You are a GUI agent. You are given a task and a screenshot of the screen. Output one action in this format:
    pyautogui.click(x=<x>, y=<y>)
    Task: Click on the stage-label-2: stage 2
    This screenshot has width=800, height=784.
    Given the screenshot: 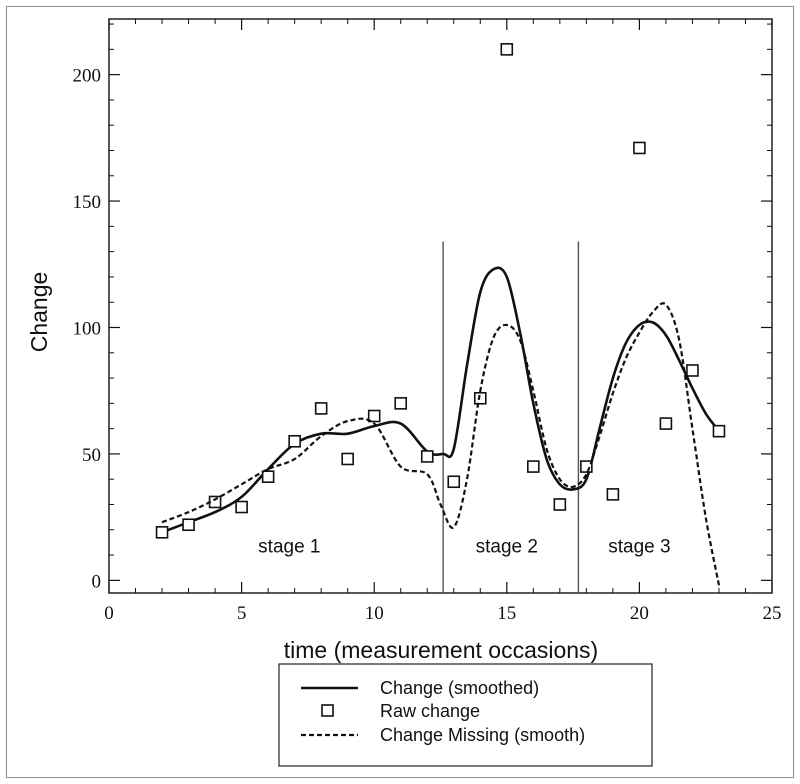 What is the action you would take?
    pyautogui.click(x=507, y=547)
    